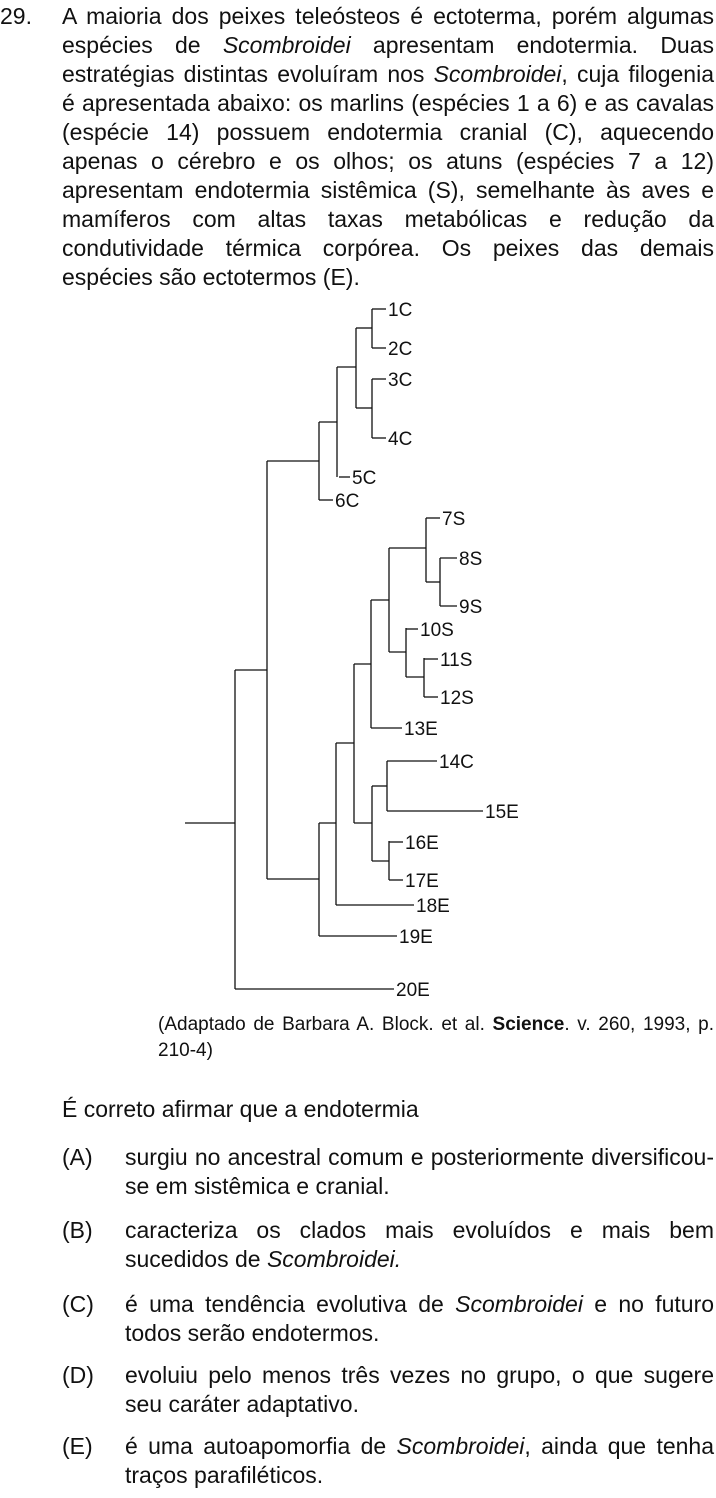 The image size is (716, 1498). Describe the element at coordinates (456, 762) in the screenshot. I see `tip-label: 14C` at that location.